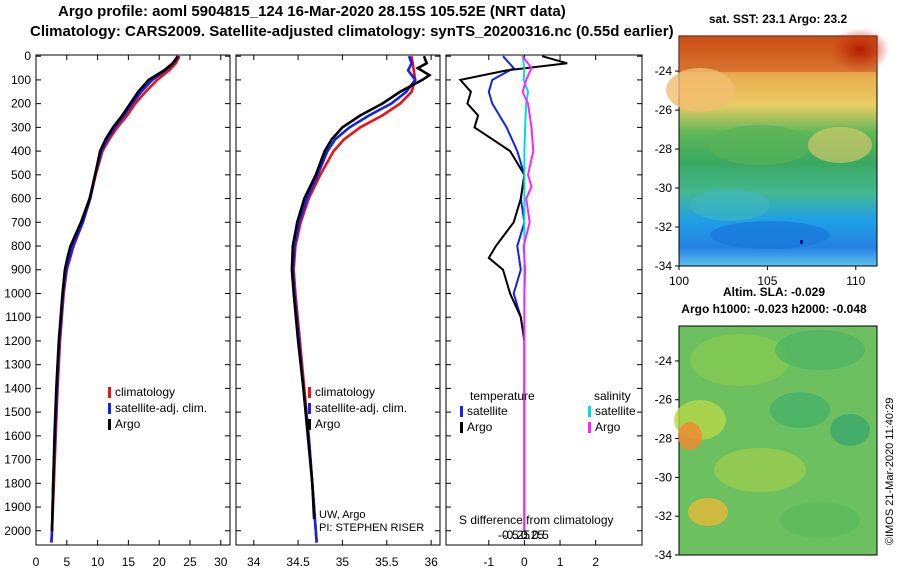  Describe the element at coordinates (528, 293) in the screenshot. I see `series-line-salinity-argo` at that location.